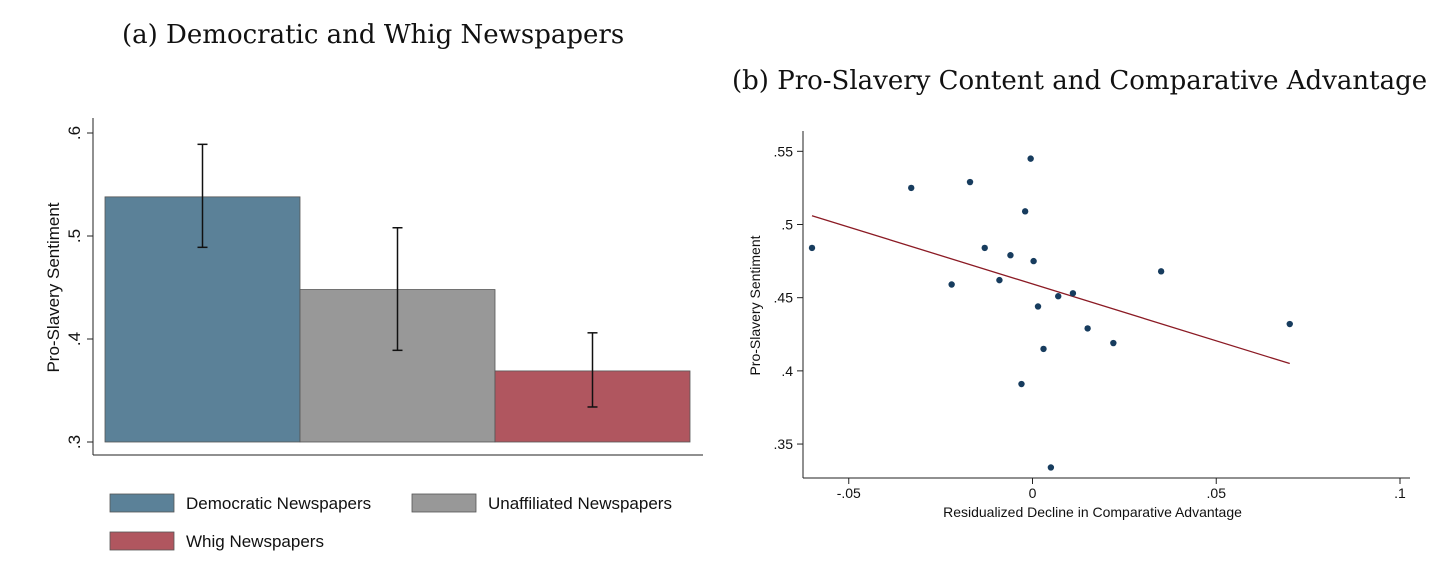 Image resolution: width=1456 pixels, height=570 pixels. Describe the element at coordinates (849, 493) in the screenshot. I see `chart-b-x-tick-label: -.05` at that location.